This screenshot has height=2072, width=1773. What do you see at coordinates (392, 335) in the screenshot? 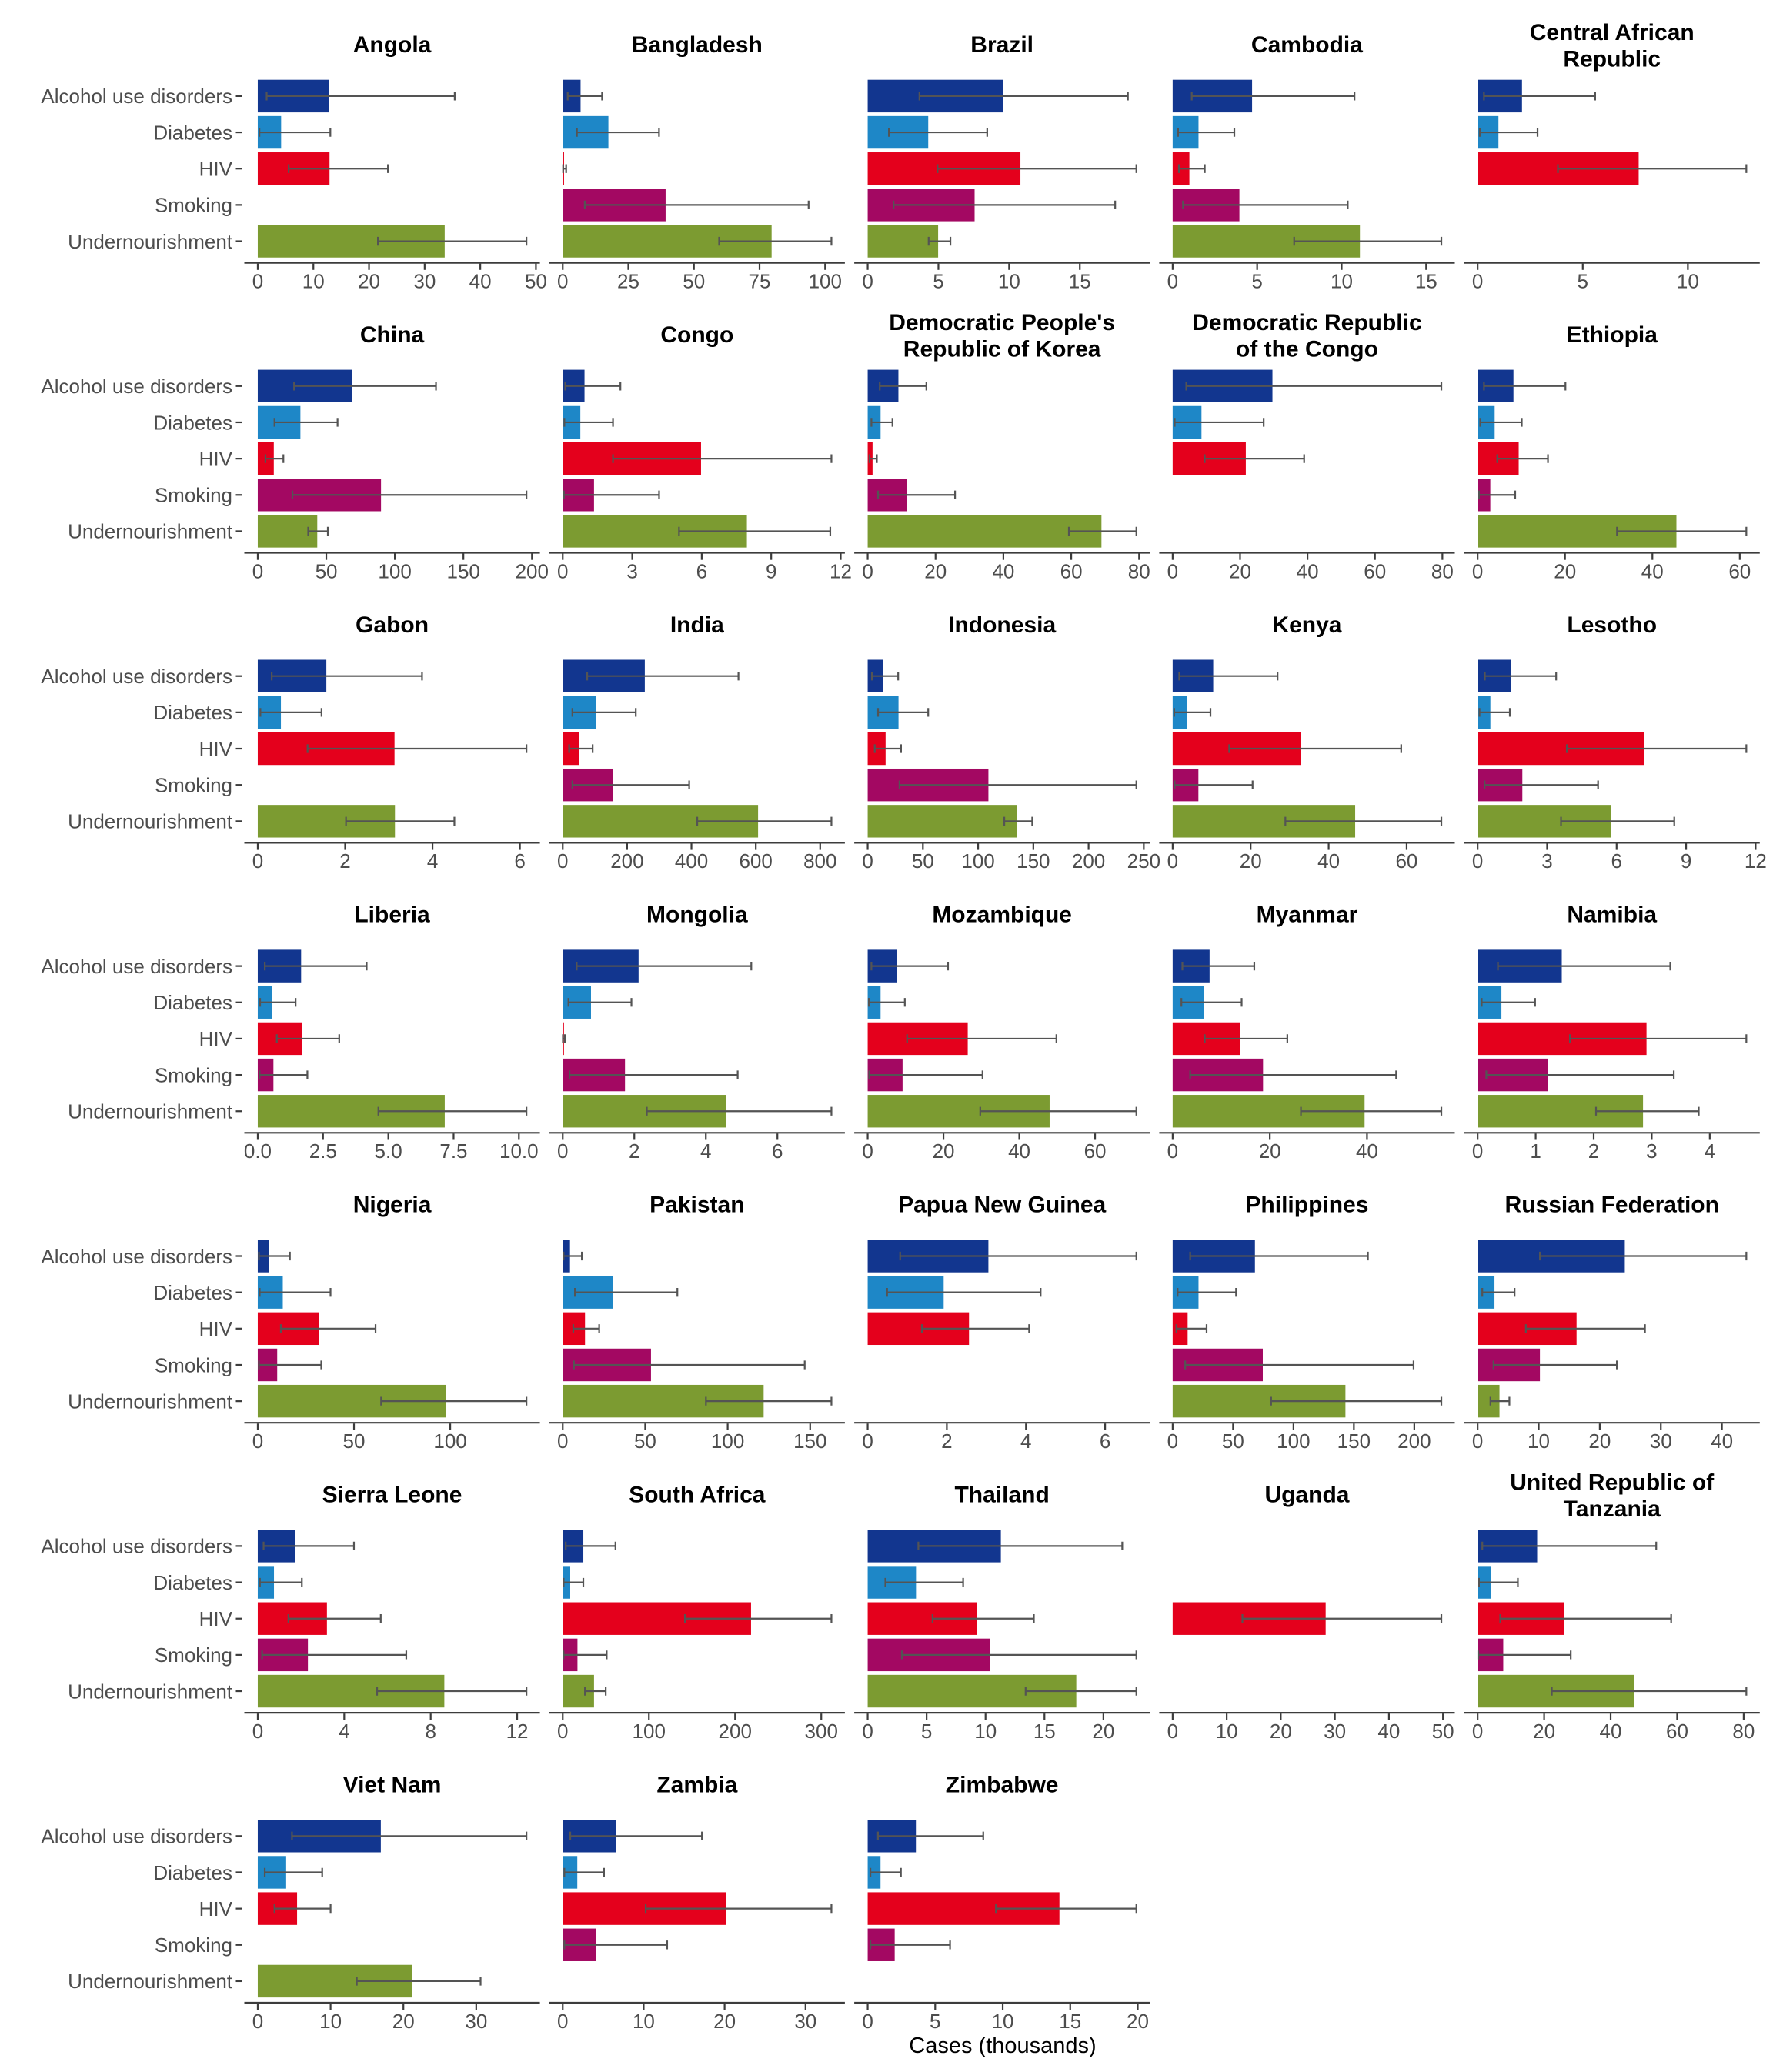
I see `svg-text: China` at bounding box center [392, 335].